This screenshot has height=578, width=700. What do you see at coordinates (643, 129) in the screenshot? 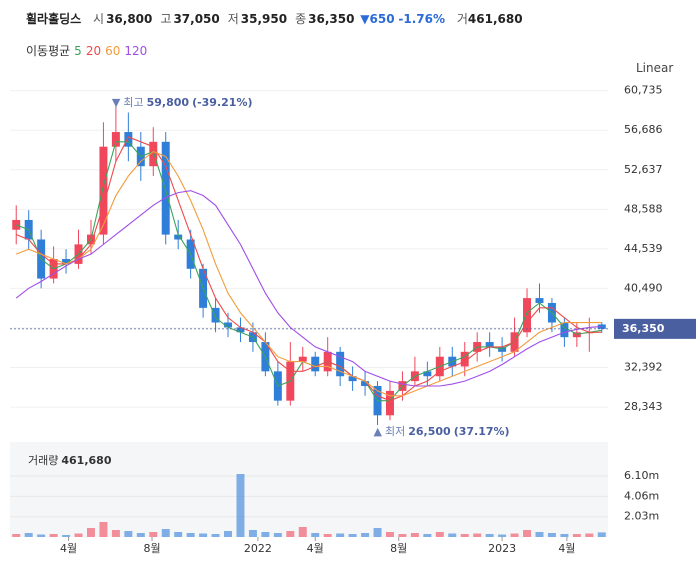
I see `y-tick-label: 56,686` at bounding box center [643, 129].